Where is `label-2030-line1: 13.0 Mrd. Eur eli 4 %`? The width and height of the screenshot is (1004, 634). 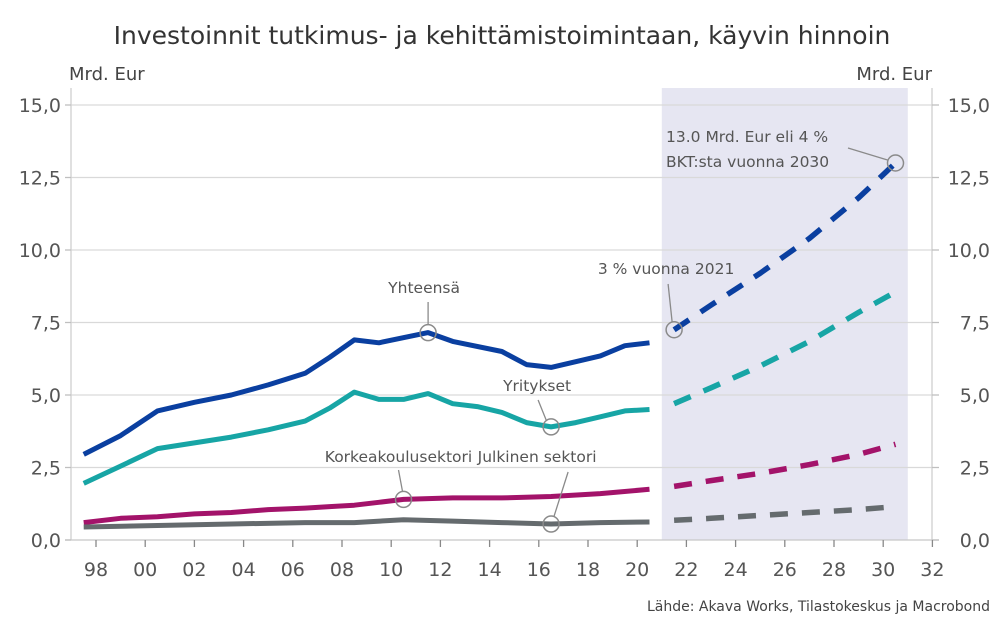
label-2030-line1: 13.0 Mrd. Eur eli 4 % is located at coordinates (747, 137).